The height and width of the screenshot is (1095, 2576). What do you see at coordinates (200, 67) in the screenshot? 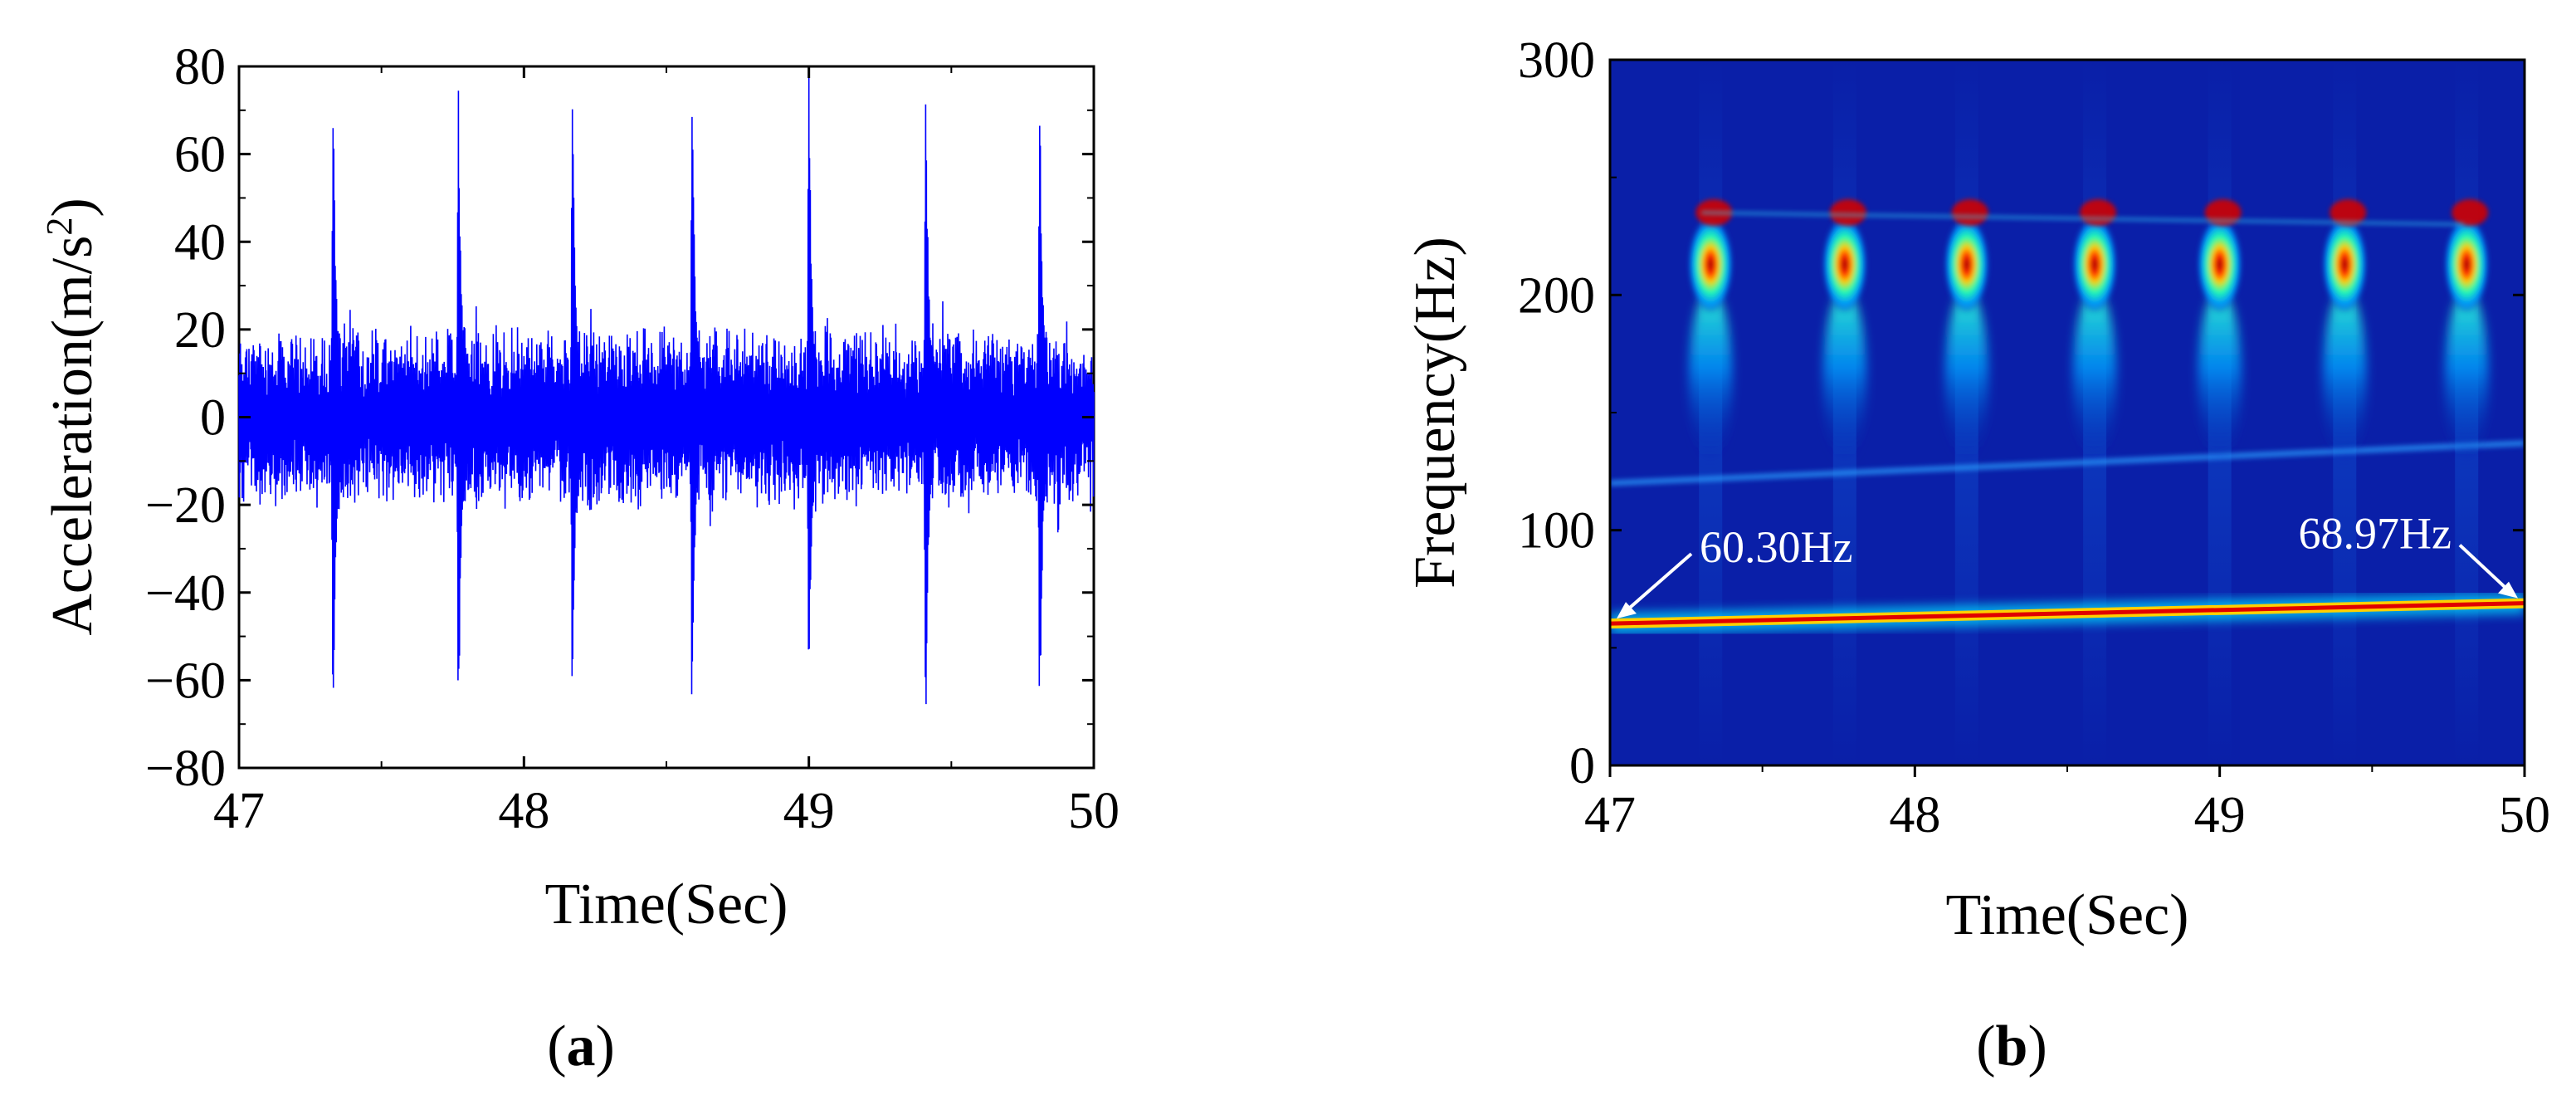
I see `panel-a-y-tick-label: 80` at bounding box center [200, 67].